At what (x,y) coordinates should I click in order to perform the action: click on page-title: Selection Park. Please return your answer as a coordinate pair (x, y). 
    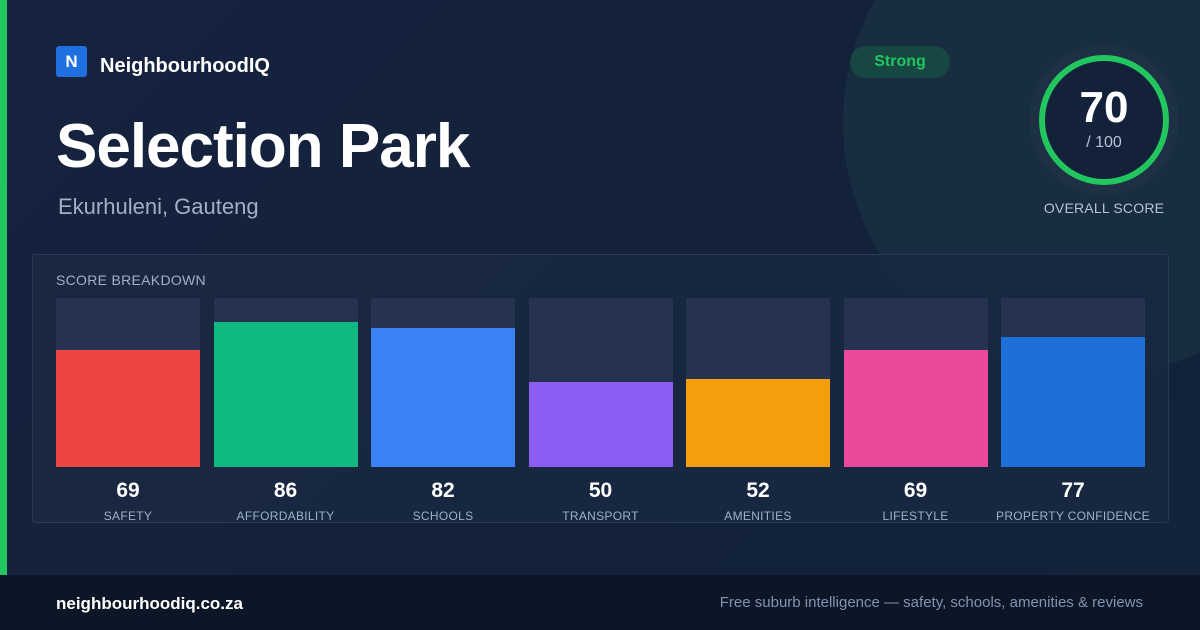
    Looking at the image, I should click on (263, 146).